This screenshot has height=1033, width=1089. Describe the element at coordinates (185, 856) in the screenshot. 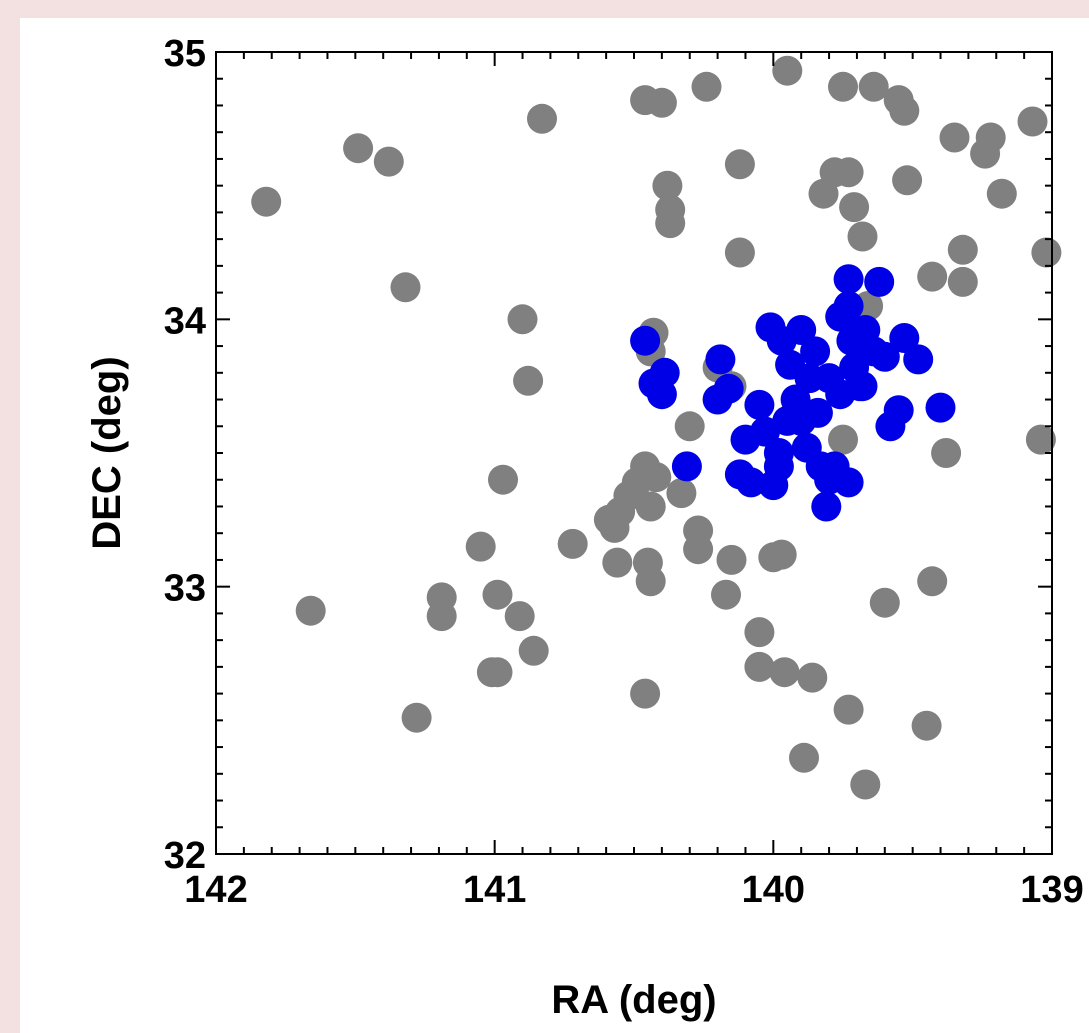

I see `y-tick-label-0: 32` at that location.